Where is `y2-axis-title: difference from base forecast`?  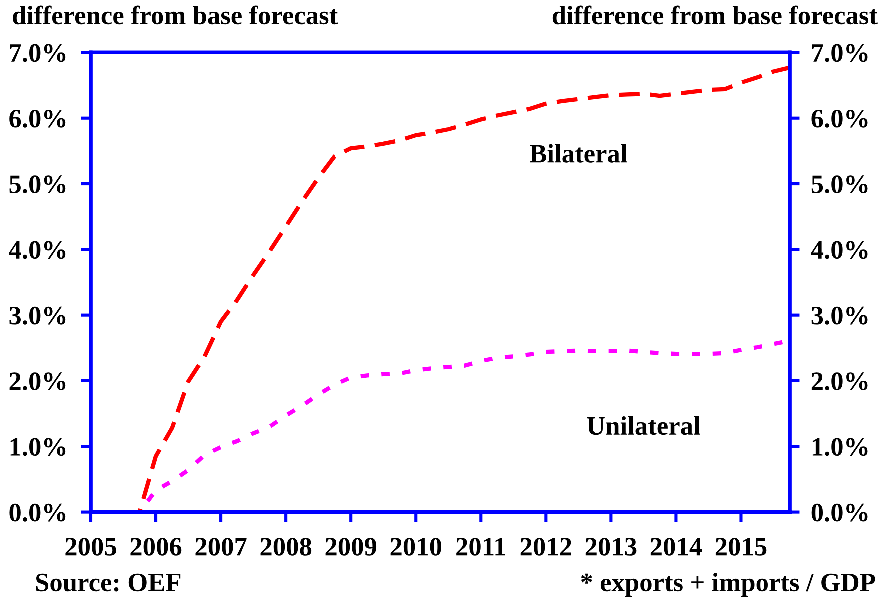
y2-axis-title: difference from base forecast is located at coordinates (715, 15).